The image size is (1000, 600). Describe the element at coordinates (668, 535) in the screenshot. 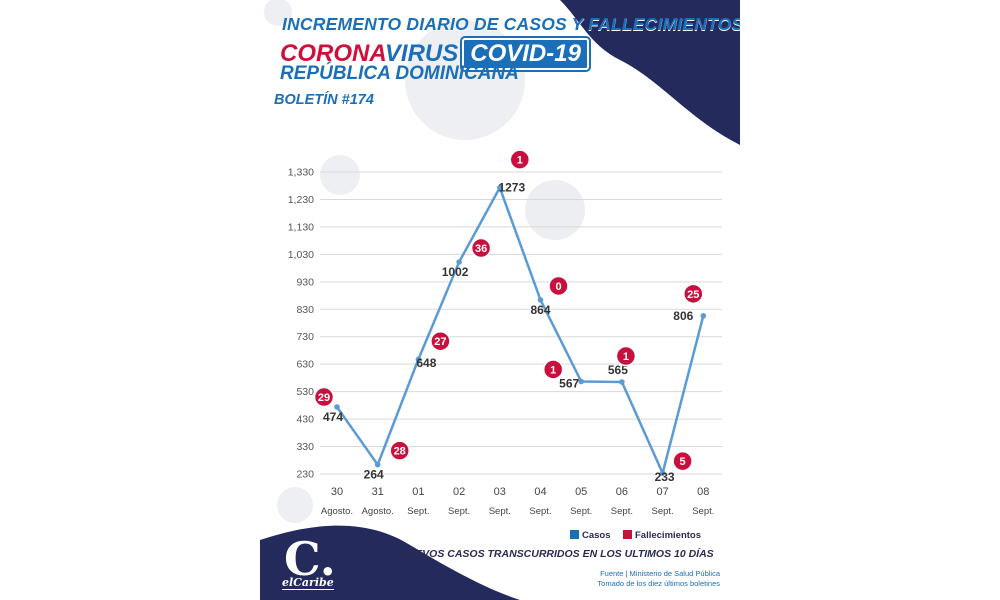

I see `legend-fallecimientos-label: Fallecimientos` at that location.